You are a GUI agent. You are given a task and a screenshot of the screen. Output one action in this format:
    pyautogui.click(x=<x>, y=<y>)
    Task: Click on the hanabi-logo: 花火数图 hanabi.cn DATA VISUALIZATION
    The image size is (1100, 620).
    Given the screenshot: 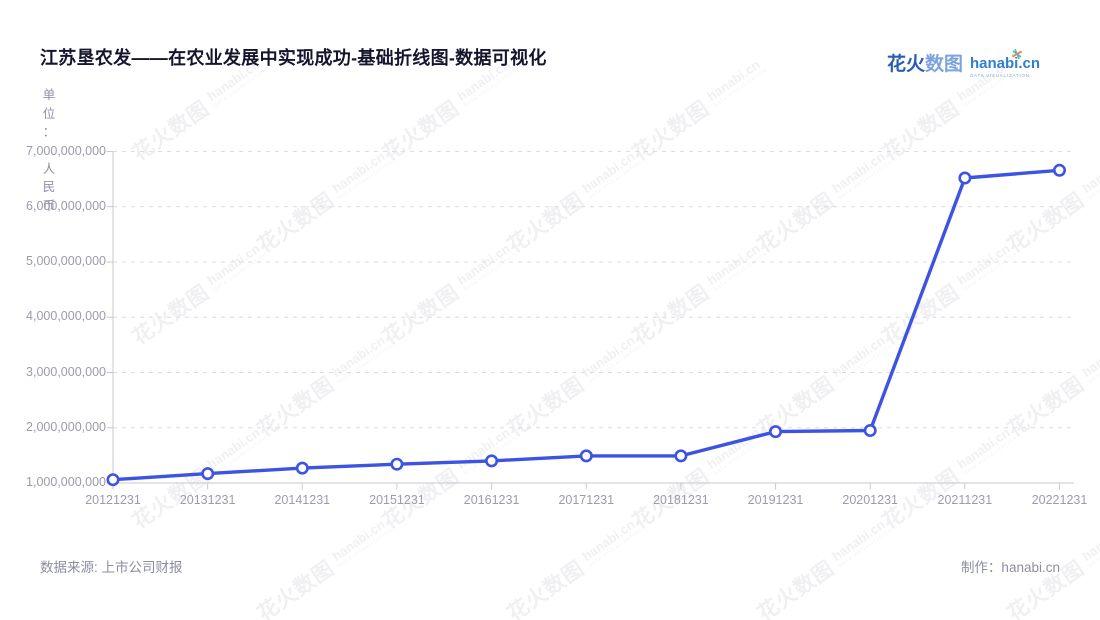 What is the action you would take?
    pyautogui.click(x=963, y=63)
    